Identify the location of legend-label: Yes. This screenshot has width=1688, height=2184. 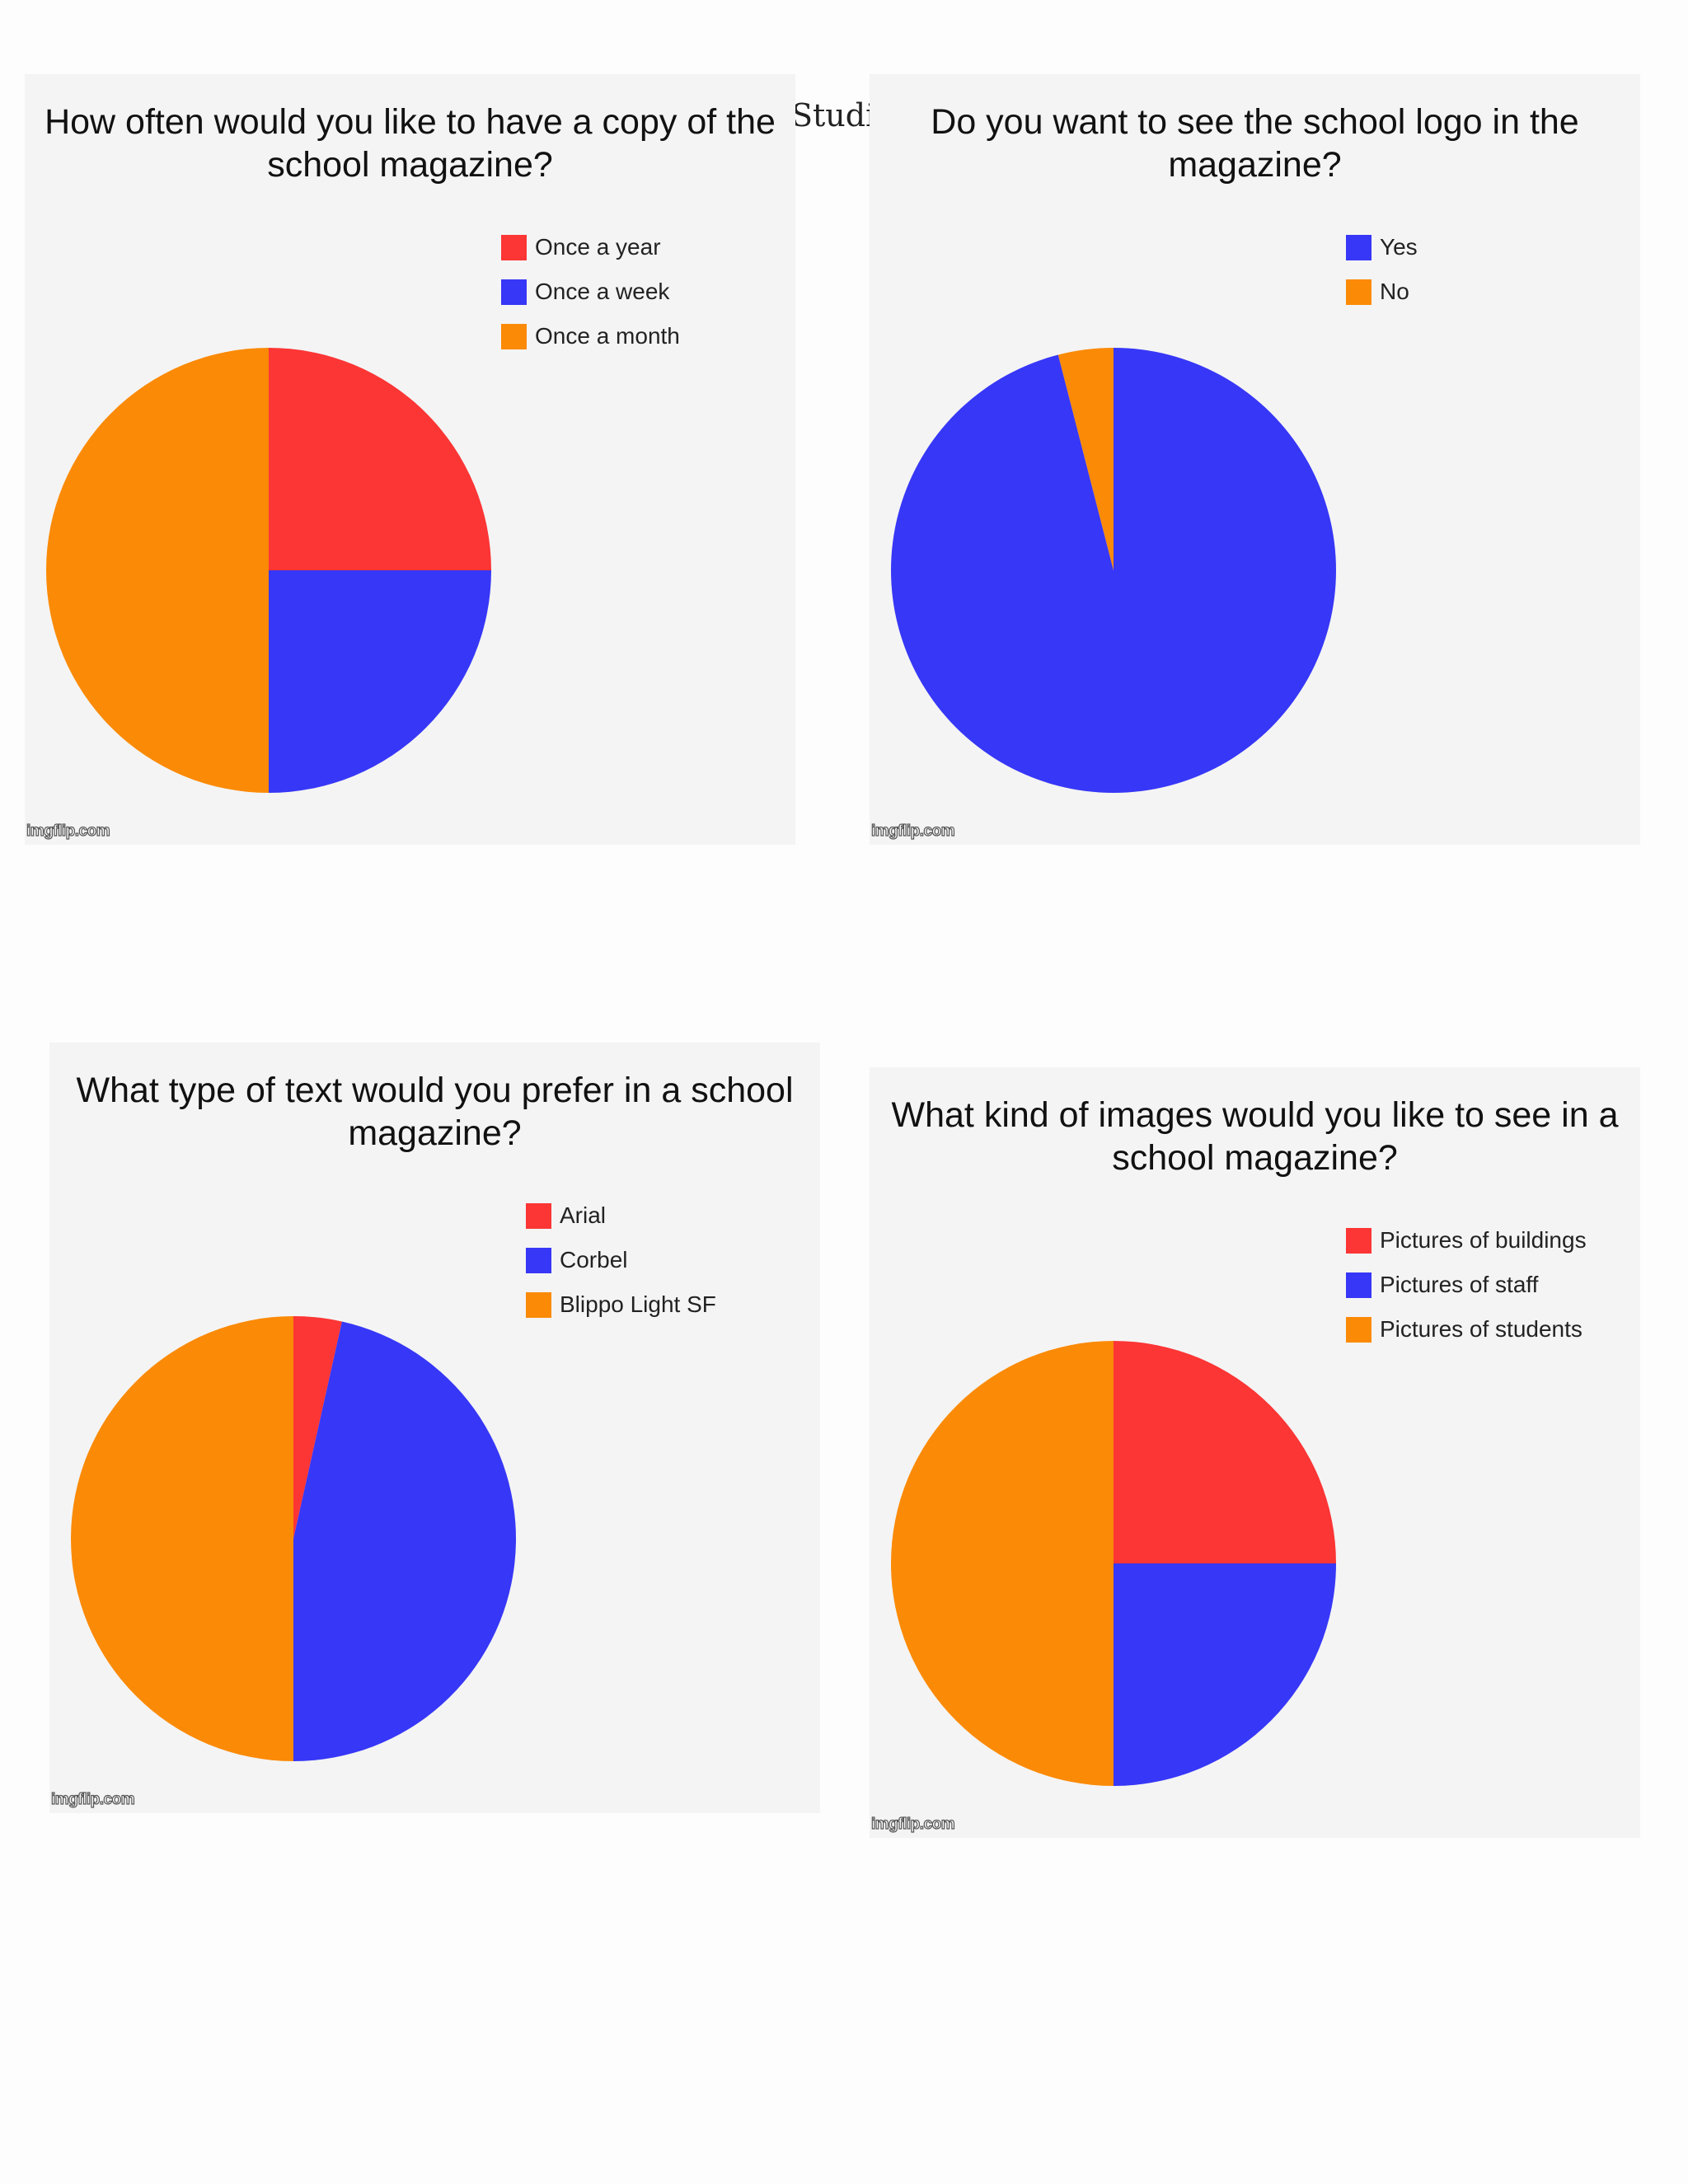
(1399, 247).